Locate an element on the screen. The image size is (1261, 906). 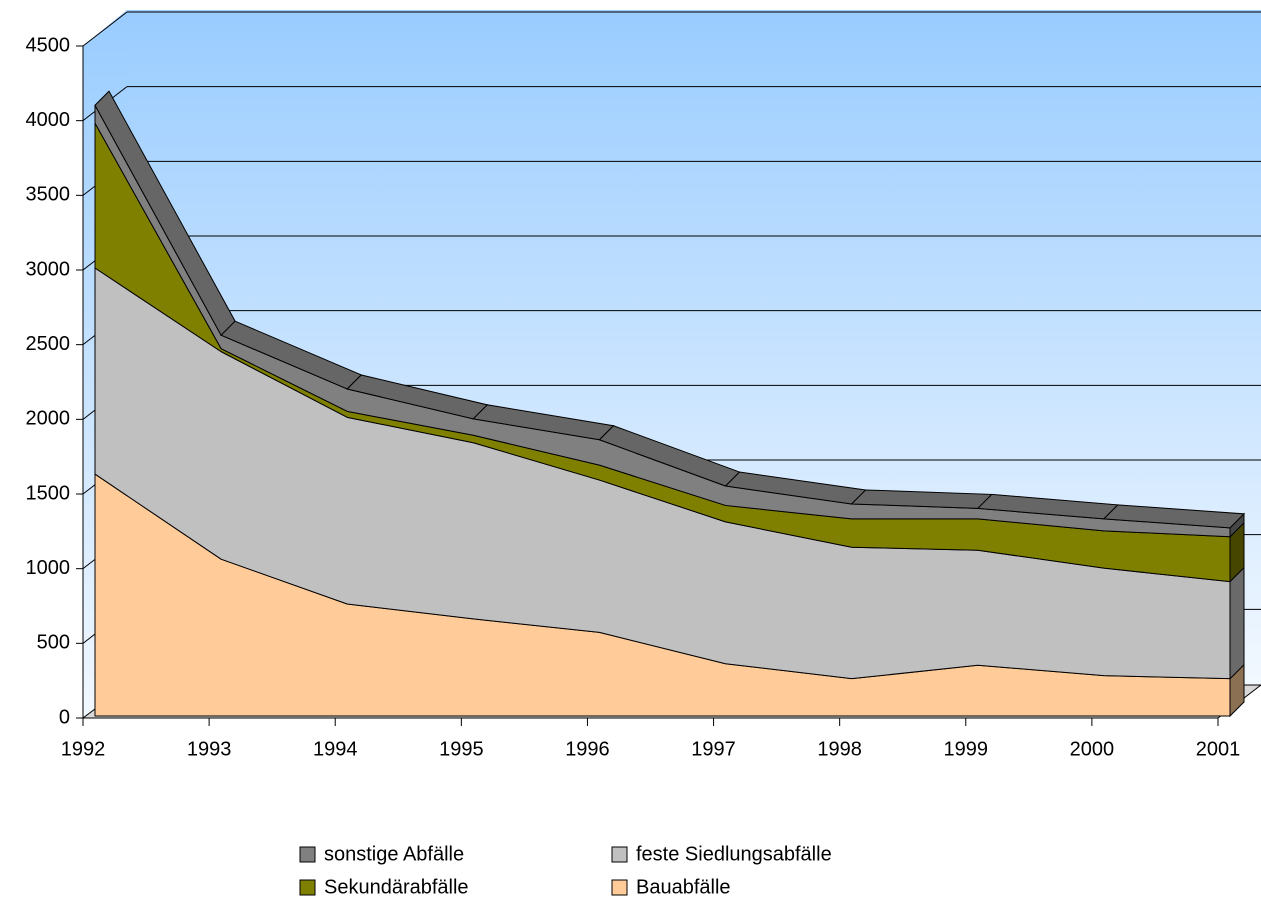
grid-line is located at coordinates (105, 29).